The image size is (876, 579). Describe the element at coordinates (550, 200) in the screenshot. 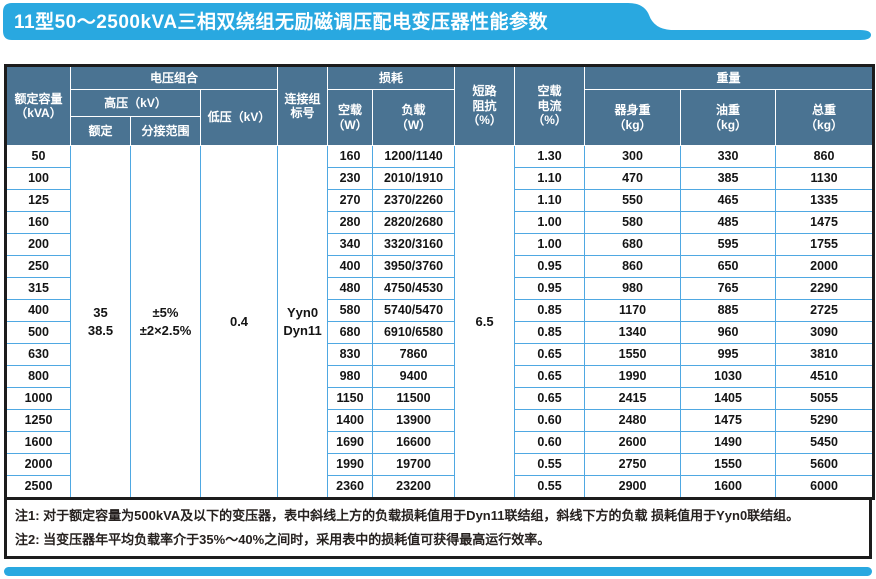

I see `cell-no-load-current: 1.10` at that location.